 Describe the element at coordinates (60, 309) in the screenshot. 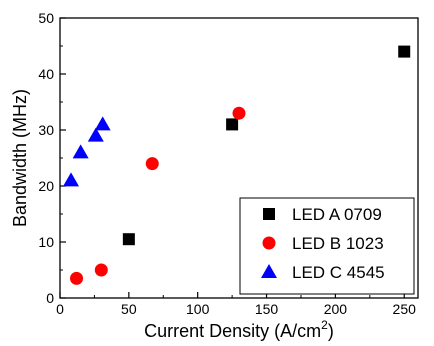

I see `x-tick-label: 0` at that location.